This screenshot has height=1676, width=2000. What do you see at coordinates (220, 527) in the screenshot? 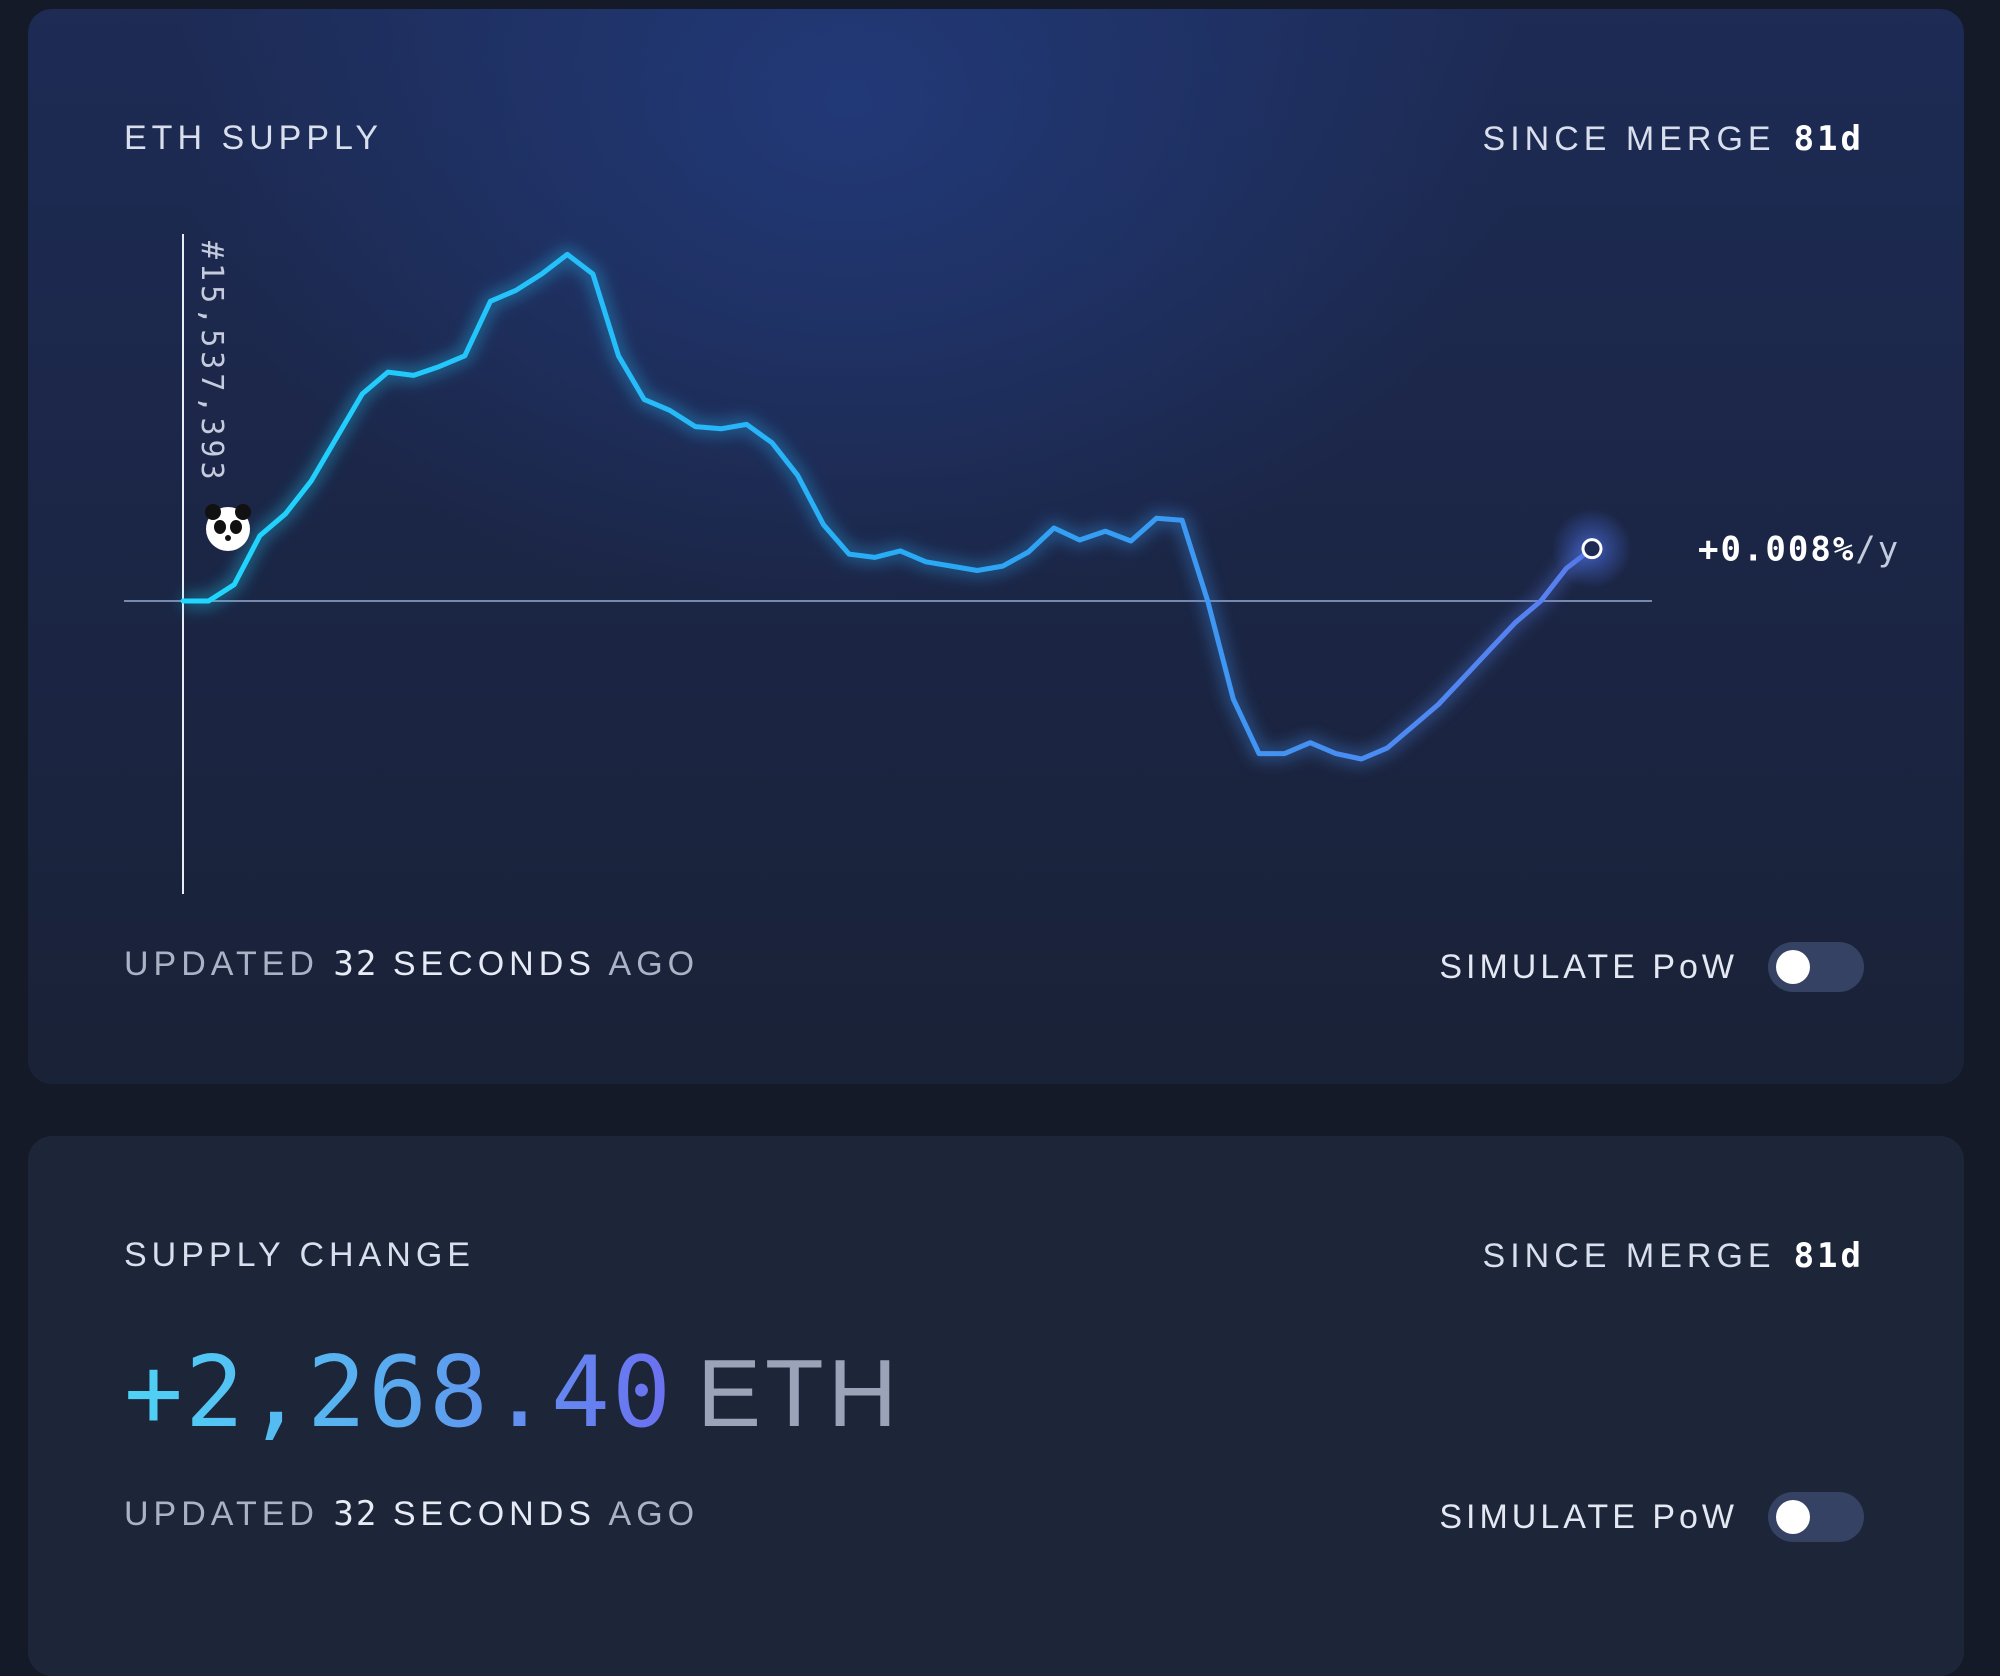
I see `panda-eye-left` at bounding box center [220, 527].